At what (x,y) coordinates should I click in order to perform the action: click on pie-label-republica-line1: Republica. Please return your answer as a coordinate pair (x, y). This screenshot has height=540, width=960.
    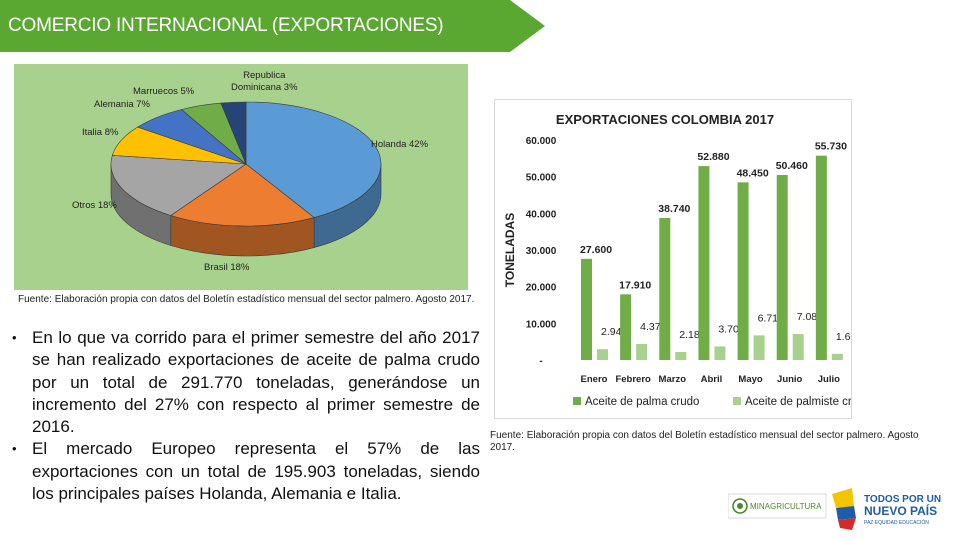
    Looking at the image, I should click on (264, 75).